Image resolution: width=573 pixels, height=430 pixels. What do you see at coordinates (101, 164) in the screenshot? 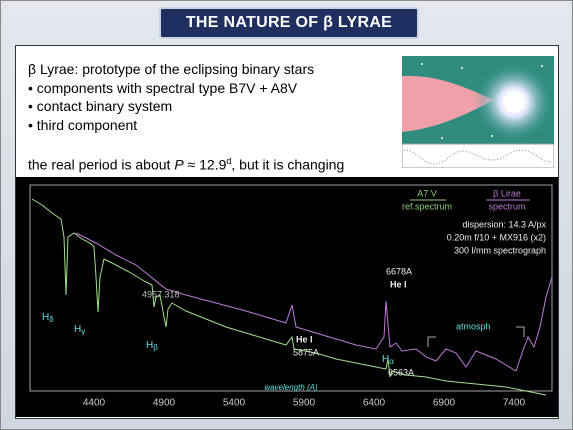
I see `text: the real period is about` at bounding box center [101, 164].